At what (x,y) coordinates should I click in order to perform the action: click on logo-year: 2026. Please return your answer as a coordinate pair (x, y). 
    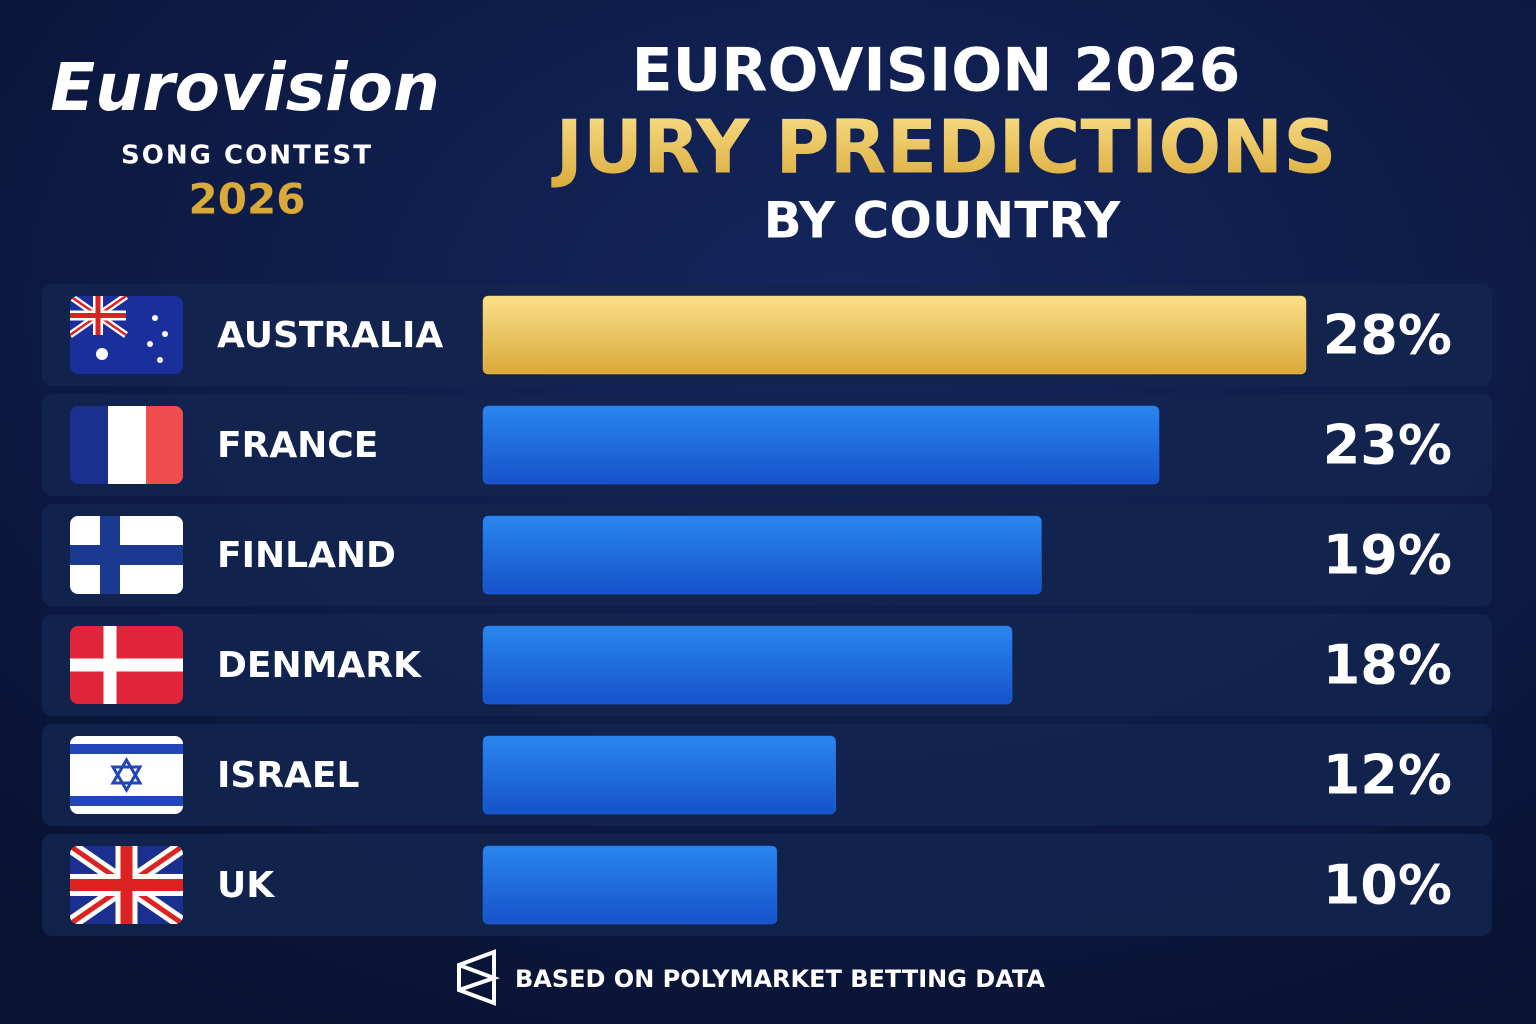
    Looking at the image, I should click on (247, 199).